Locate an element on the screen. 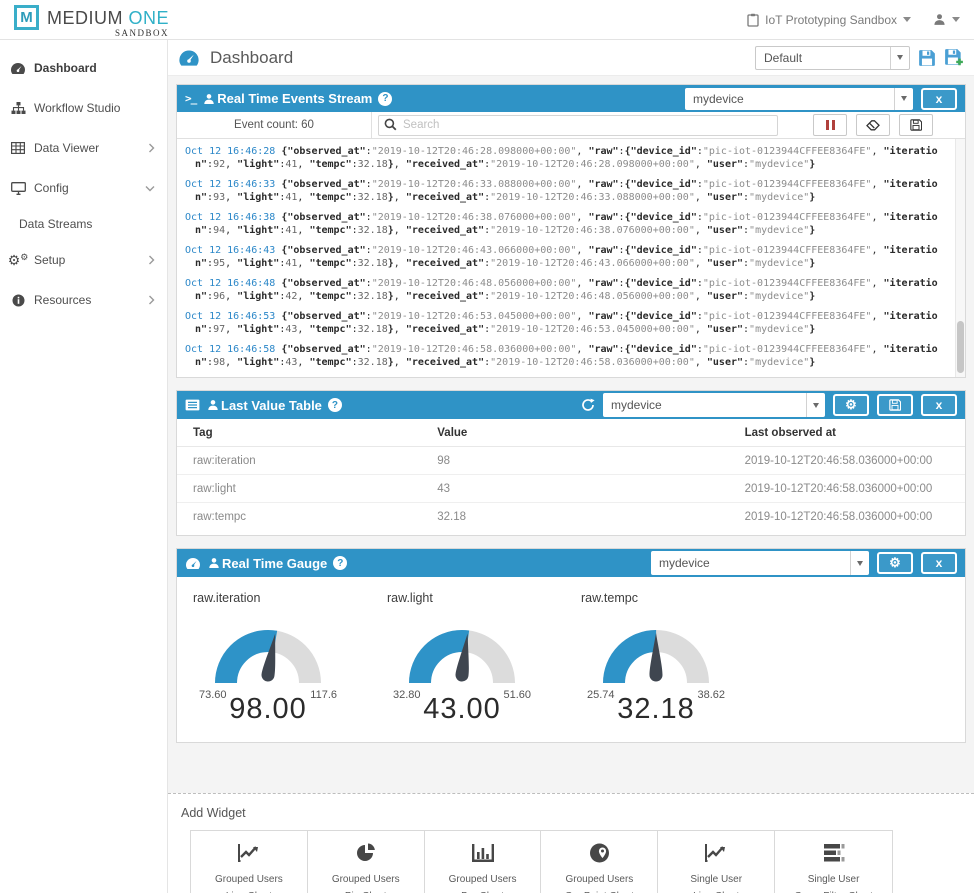 Image resolution: width=974 pixels, height=893 pixels. gauge-value: 32.18 is located at coordinates (656, 709).